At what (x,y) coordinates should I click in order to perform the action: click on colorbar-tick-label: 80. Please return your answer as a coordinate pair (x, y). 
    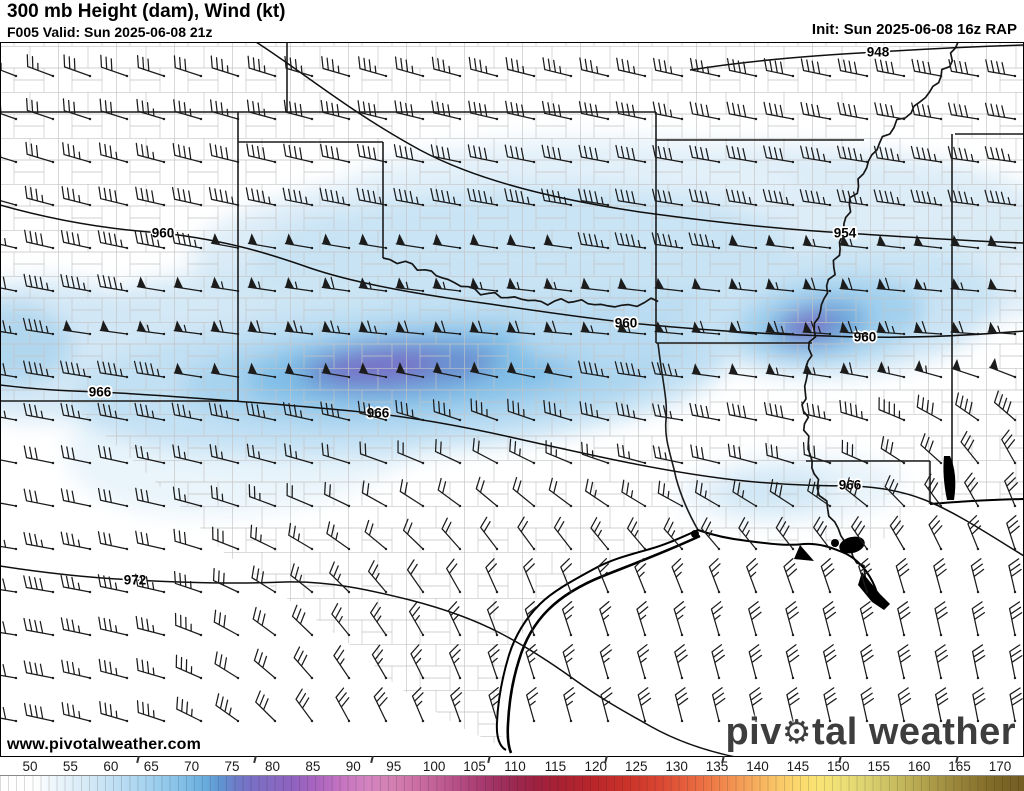
    Looking at the image, I should click on (272, 766).